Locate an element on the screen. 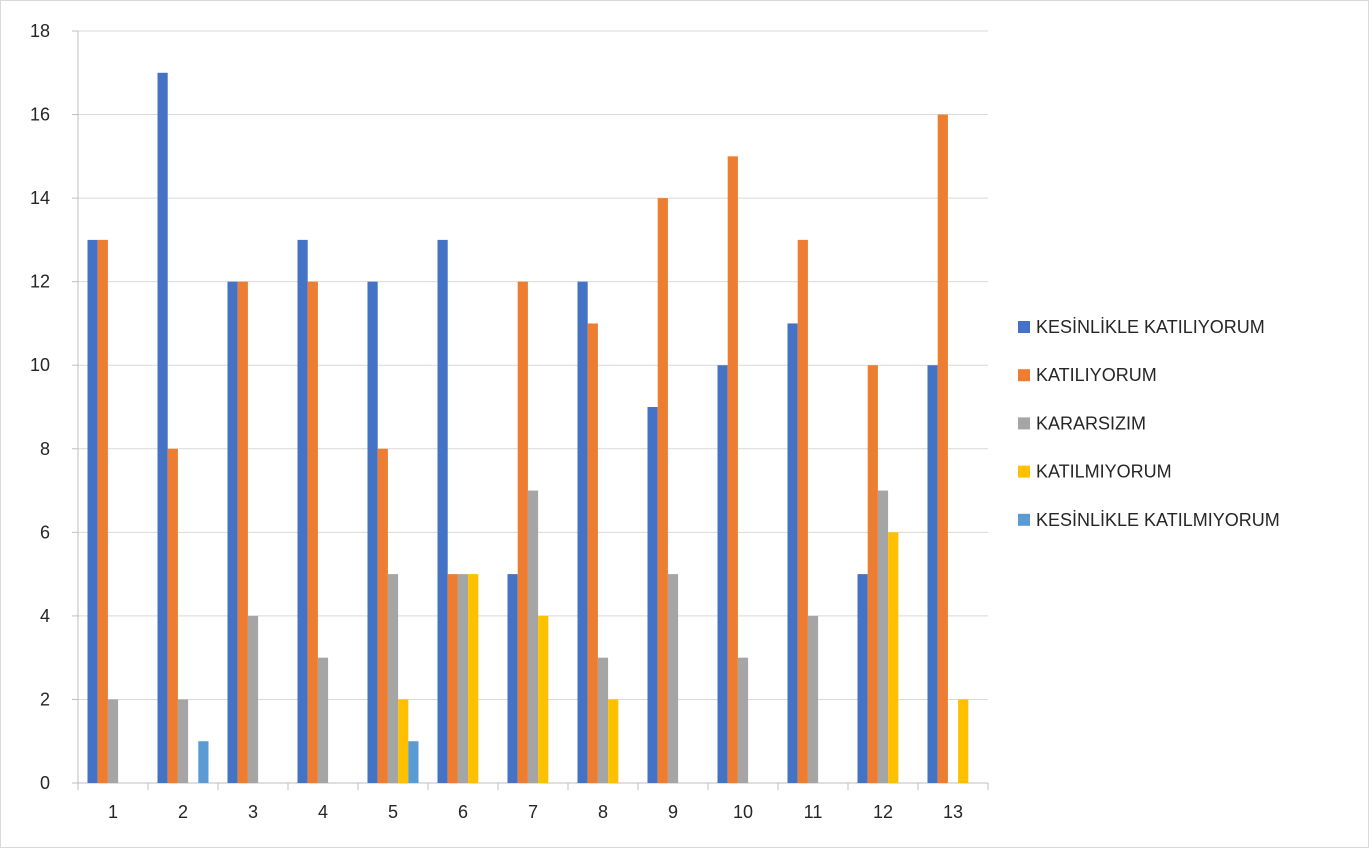  x-tick-label-4: 4 is located at coordinates (323, 812).